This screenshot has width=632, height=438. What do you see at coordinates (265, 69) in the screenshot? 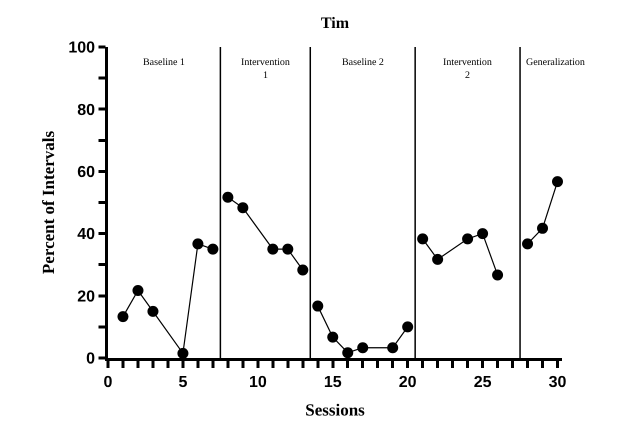
I see `annotation: Intervention 1` at bounding box center [265, 69].